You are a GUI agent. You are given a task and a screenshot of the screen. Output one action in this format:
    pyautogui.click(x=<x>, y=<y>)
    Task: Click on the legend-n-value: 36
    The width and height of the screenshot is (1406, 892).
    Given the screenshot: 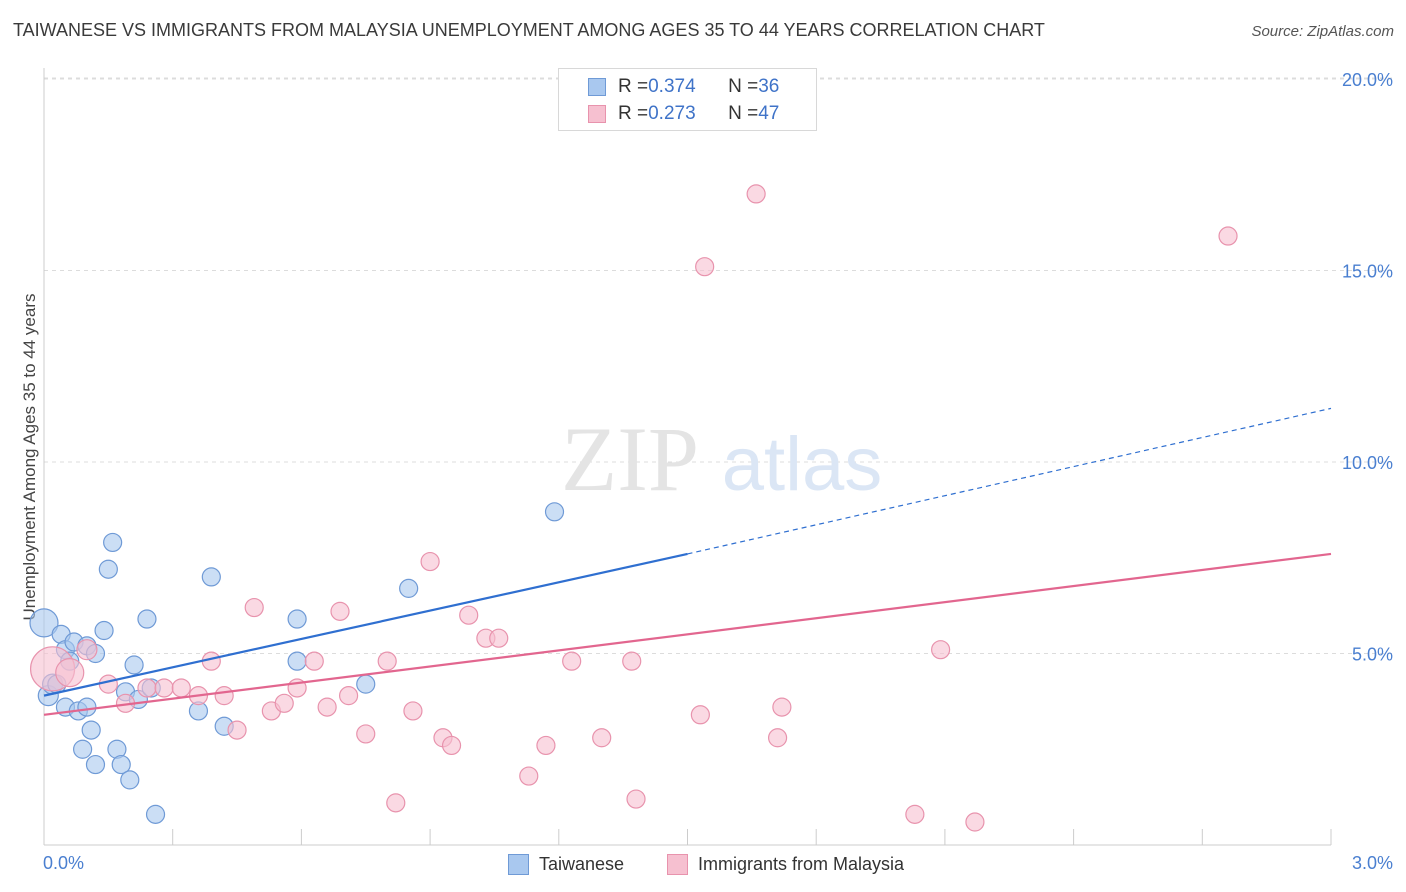 What is the action you would take?
    pyautogui.click(x=769, y=86)
    